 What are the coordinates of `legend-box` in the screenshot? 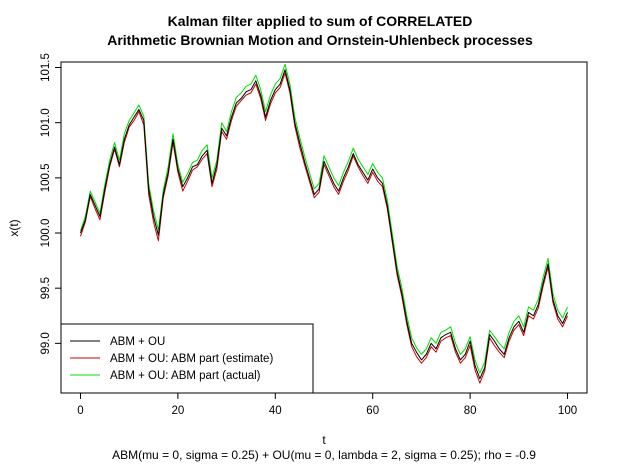 It's located at (187, 358).